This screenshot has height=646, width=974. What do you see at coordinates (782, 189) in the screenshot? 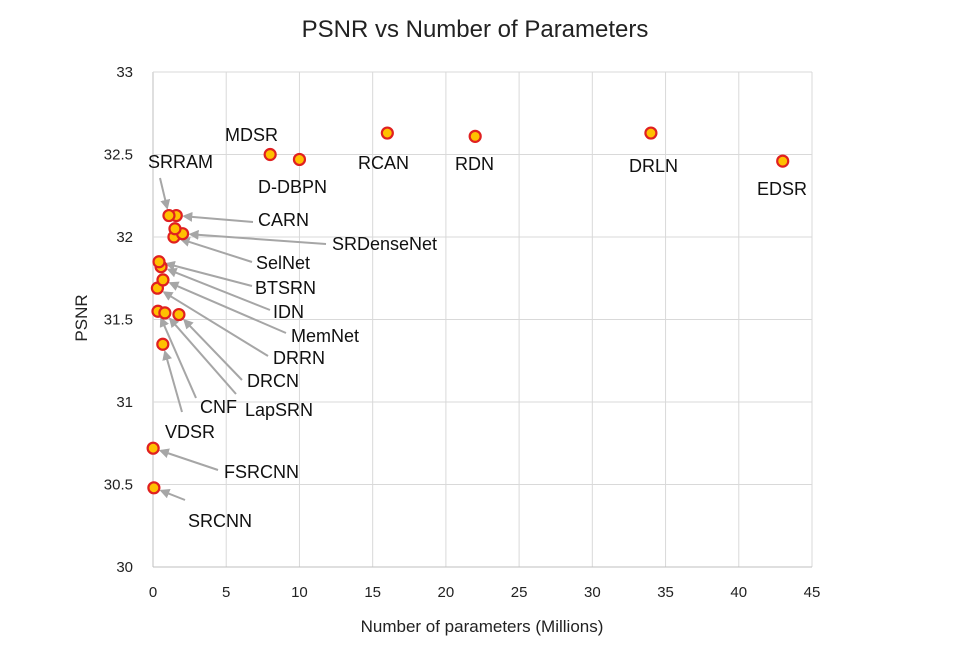
I see `point-label-edsr: EDSR` at bounding box center [782, 189].